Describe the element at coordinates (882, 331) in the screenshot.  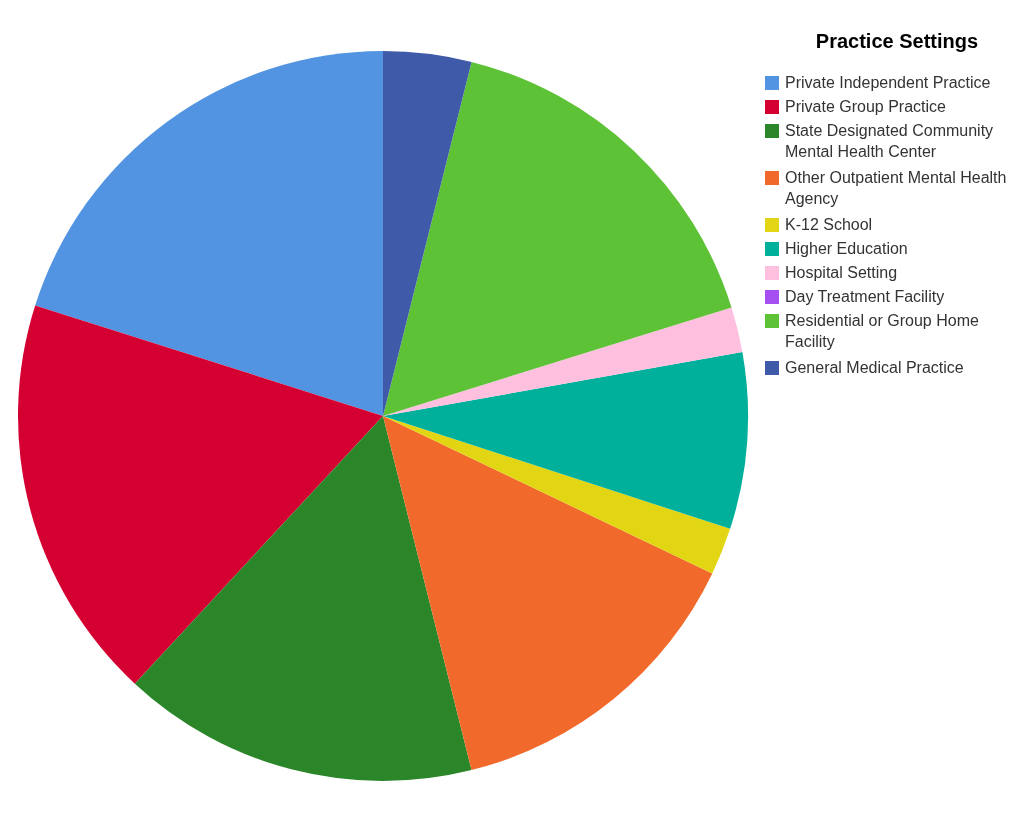
I see `legend-label: Residential or Group Home Facility` at that location.